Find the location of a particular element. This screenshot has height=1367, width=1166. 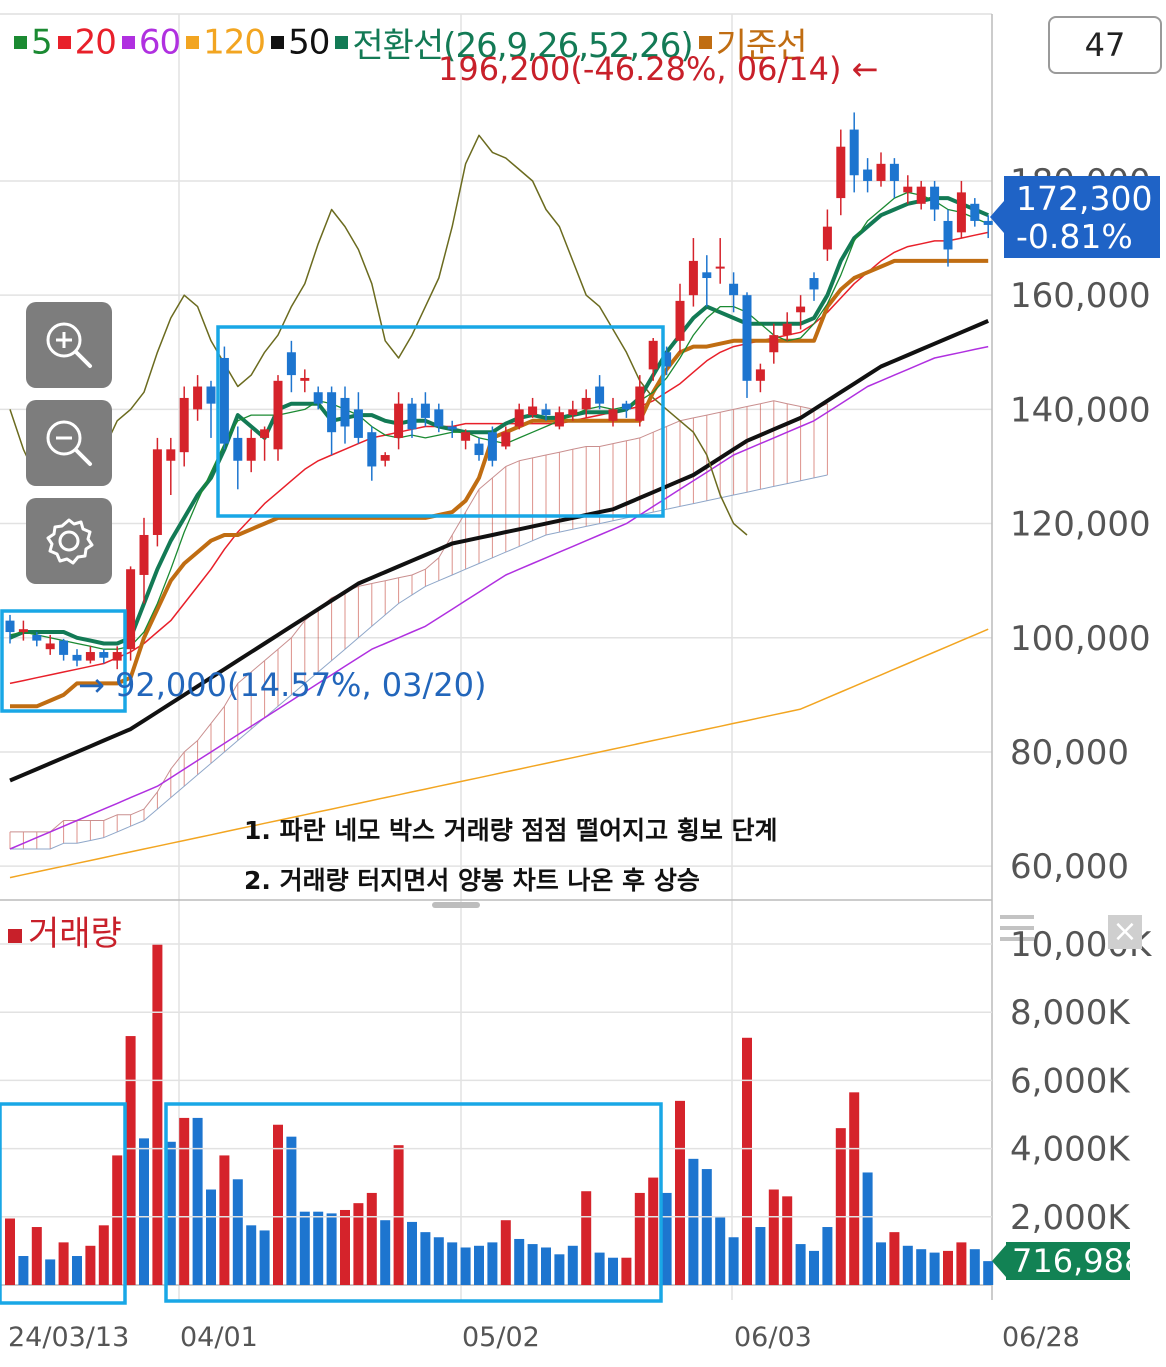

settings-button is located at coordinates (69, 541).